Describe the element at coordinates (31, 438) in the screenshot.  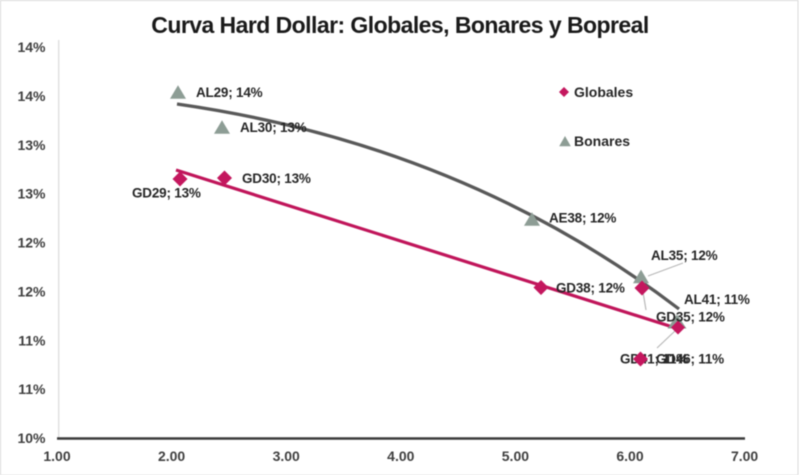
I see `svg-text: 10%` at that location.